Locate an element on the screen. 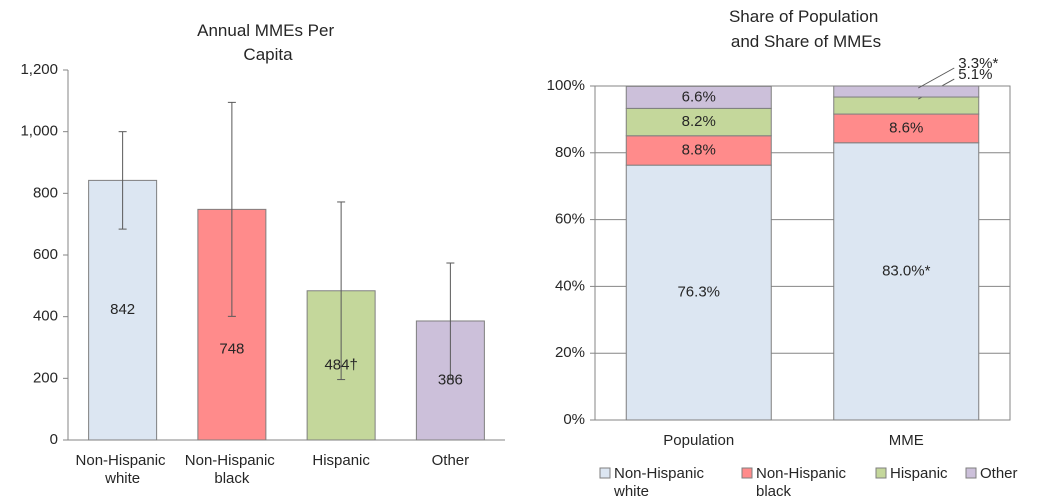  y-tick-label: 800 is located at coordinates (45, 192).